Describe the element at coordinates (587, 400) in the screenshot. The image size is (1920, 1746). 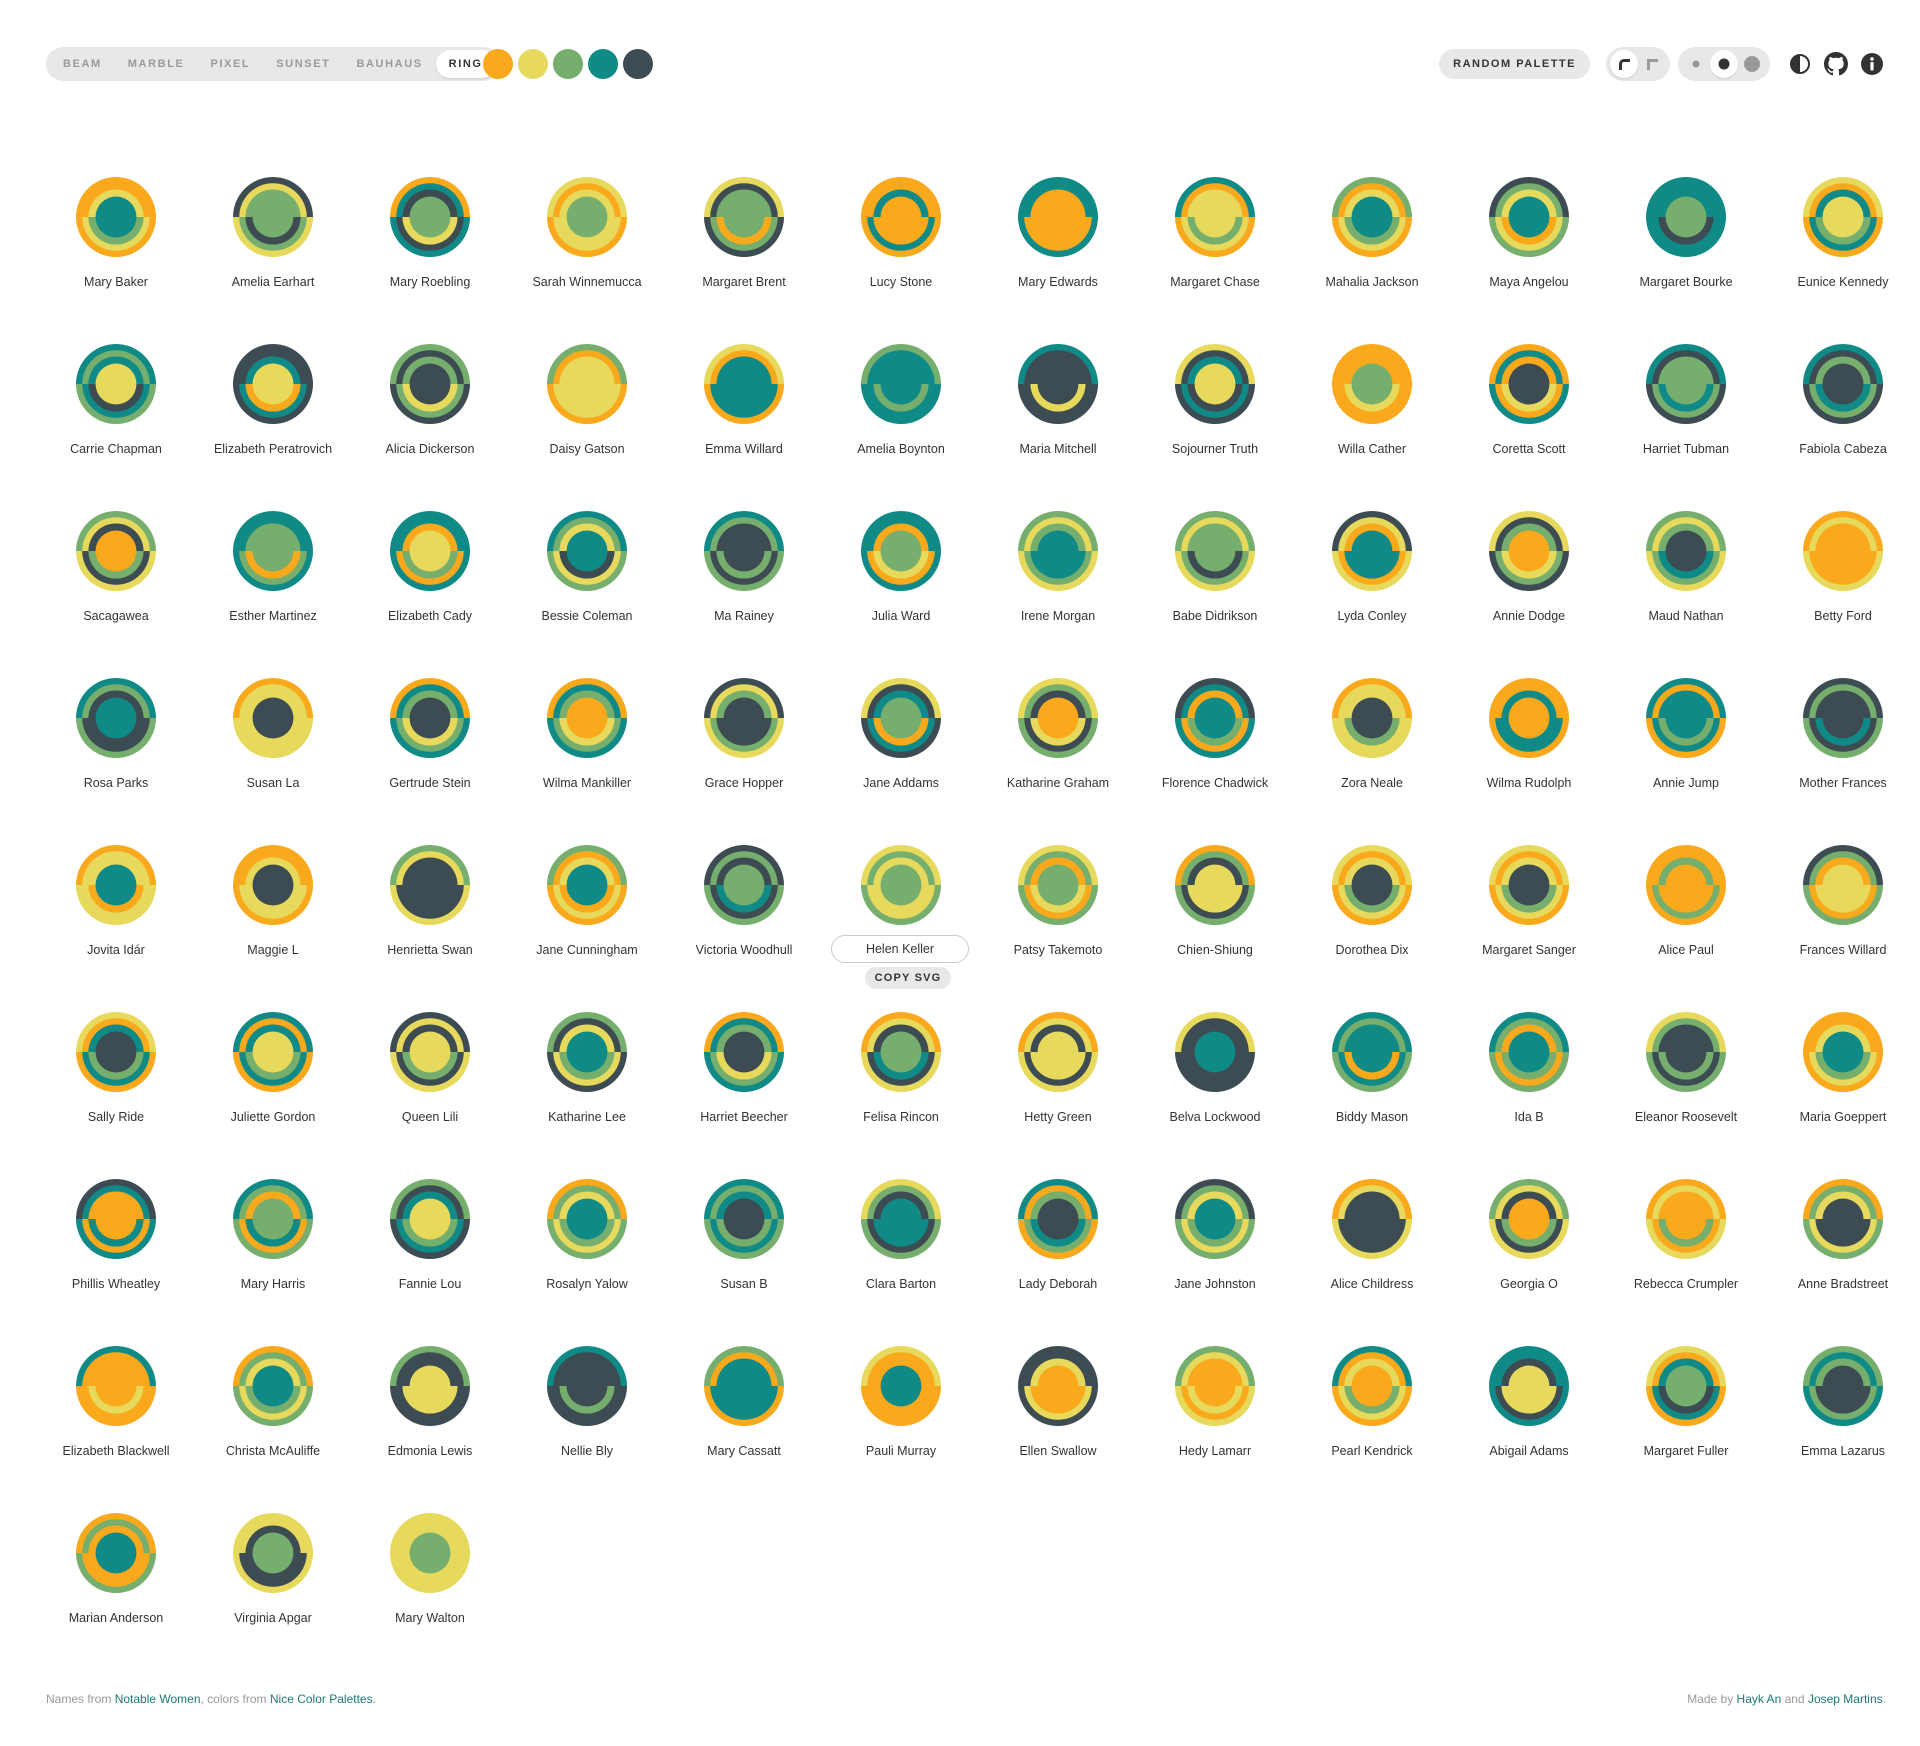
I see `avatar-card: Daisy Gatson` at that location.